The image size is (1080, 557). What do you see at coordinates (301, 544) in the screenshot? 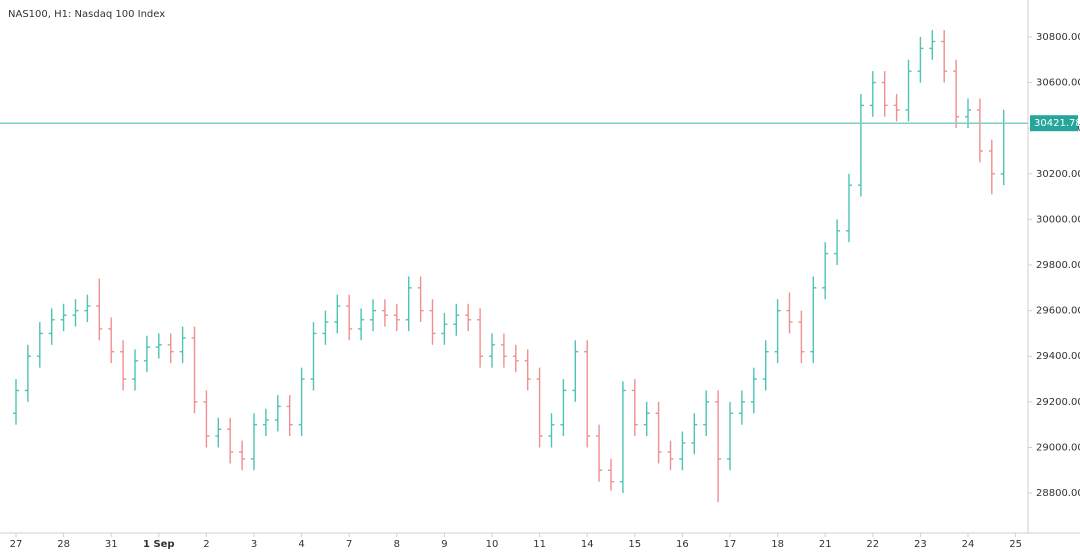
I see `x-tick-label: 4` at bounding box center [301, 544].